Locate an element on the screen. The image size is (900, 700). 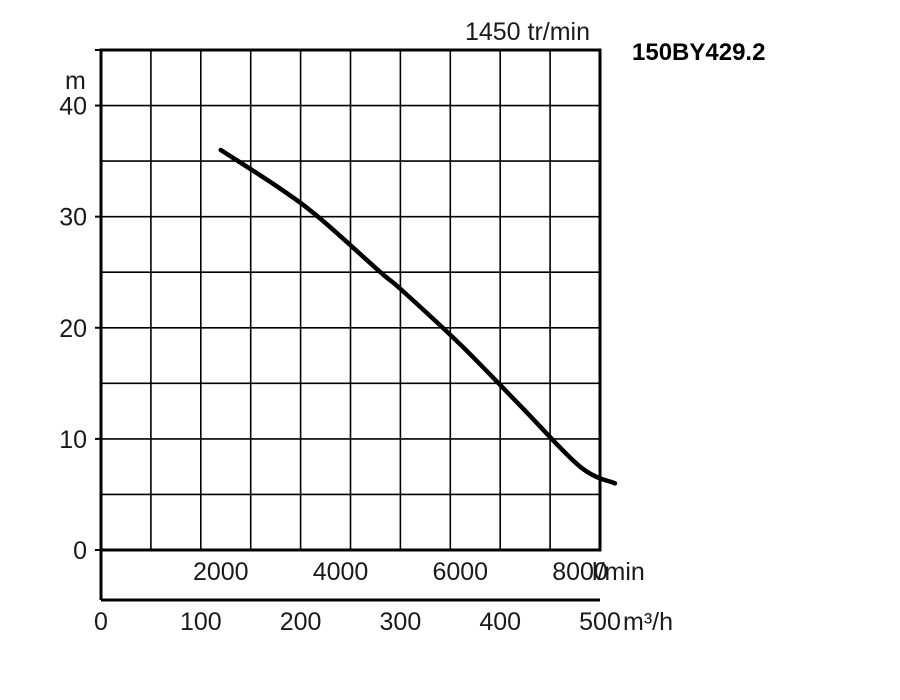
y-tick-label: 40 is located at coordinates (73, 107).